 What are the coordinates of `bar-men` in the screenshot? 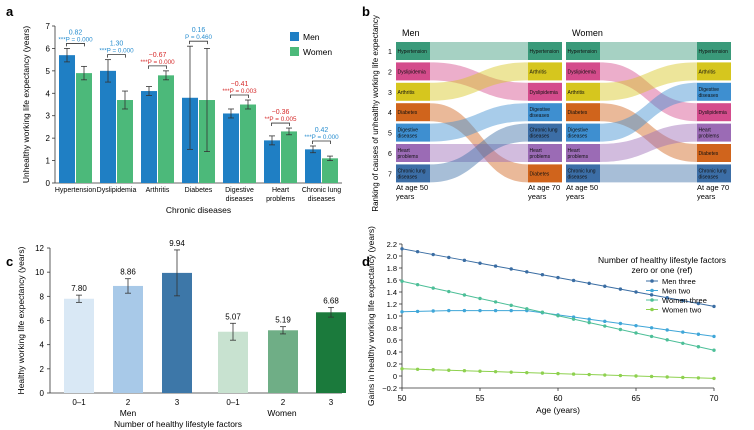 It's located at (231, 148).